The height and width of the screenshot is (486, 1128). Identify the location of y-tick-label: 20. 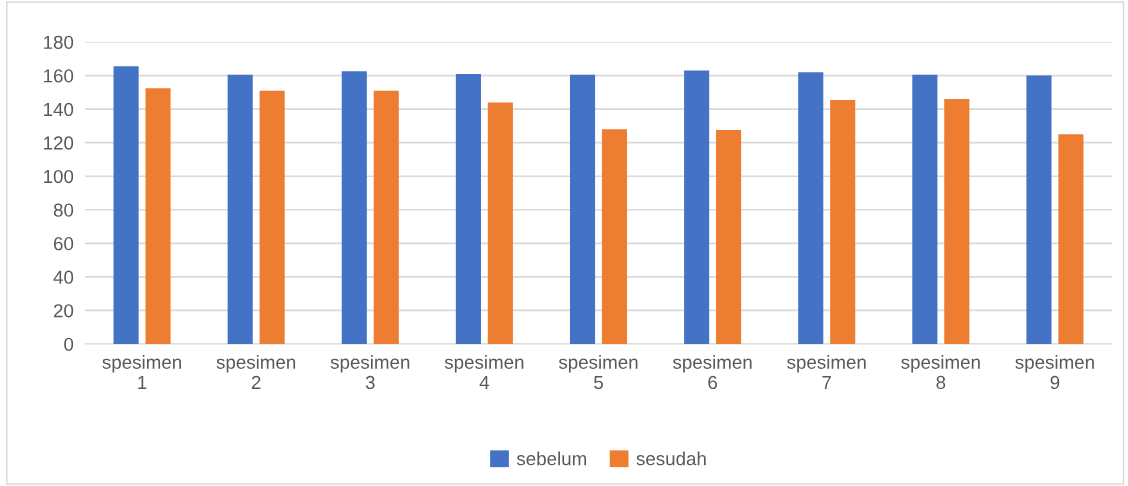
(63, 311).